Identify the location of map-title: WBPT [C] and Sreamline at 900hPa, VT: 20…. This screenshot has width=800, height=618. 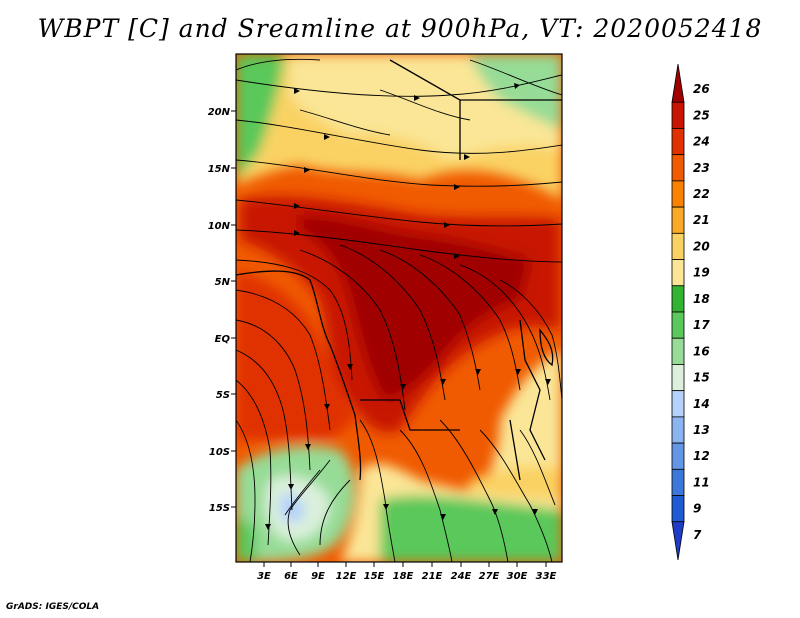
(400, 28).